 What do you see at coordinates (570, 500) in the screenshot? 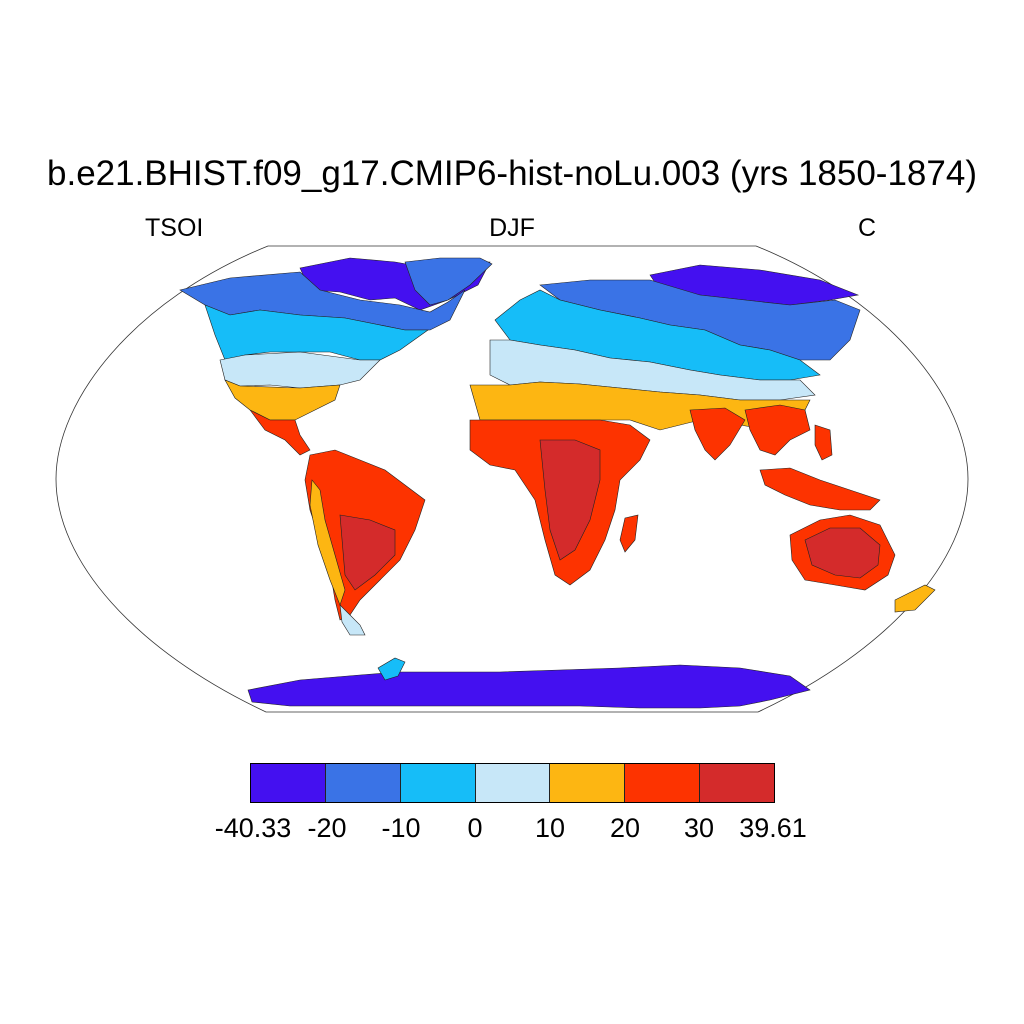
I see `africa-core-region` at bounding box center [570, 500].